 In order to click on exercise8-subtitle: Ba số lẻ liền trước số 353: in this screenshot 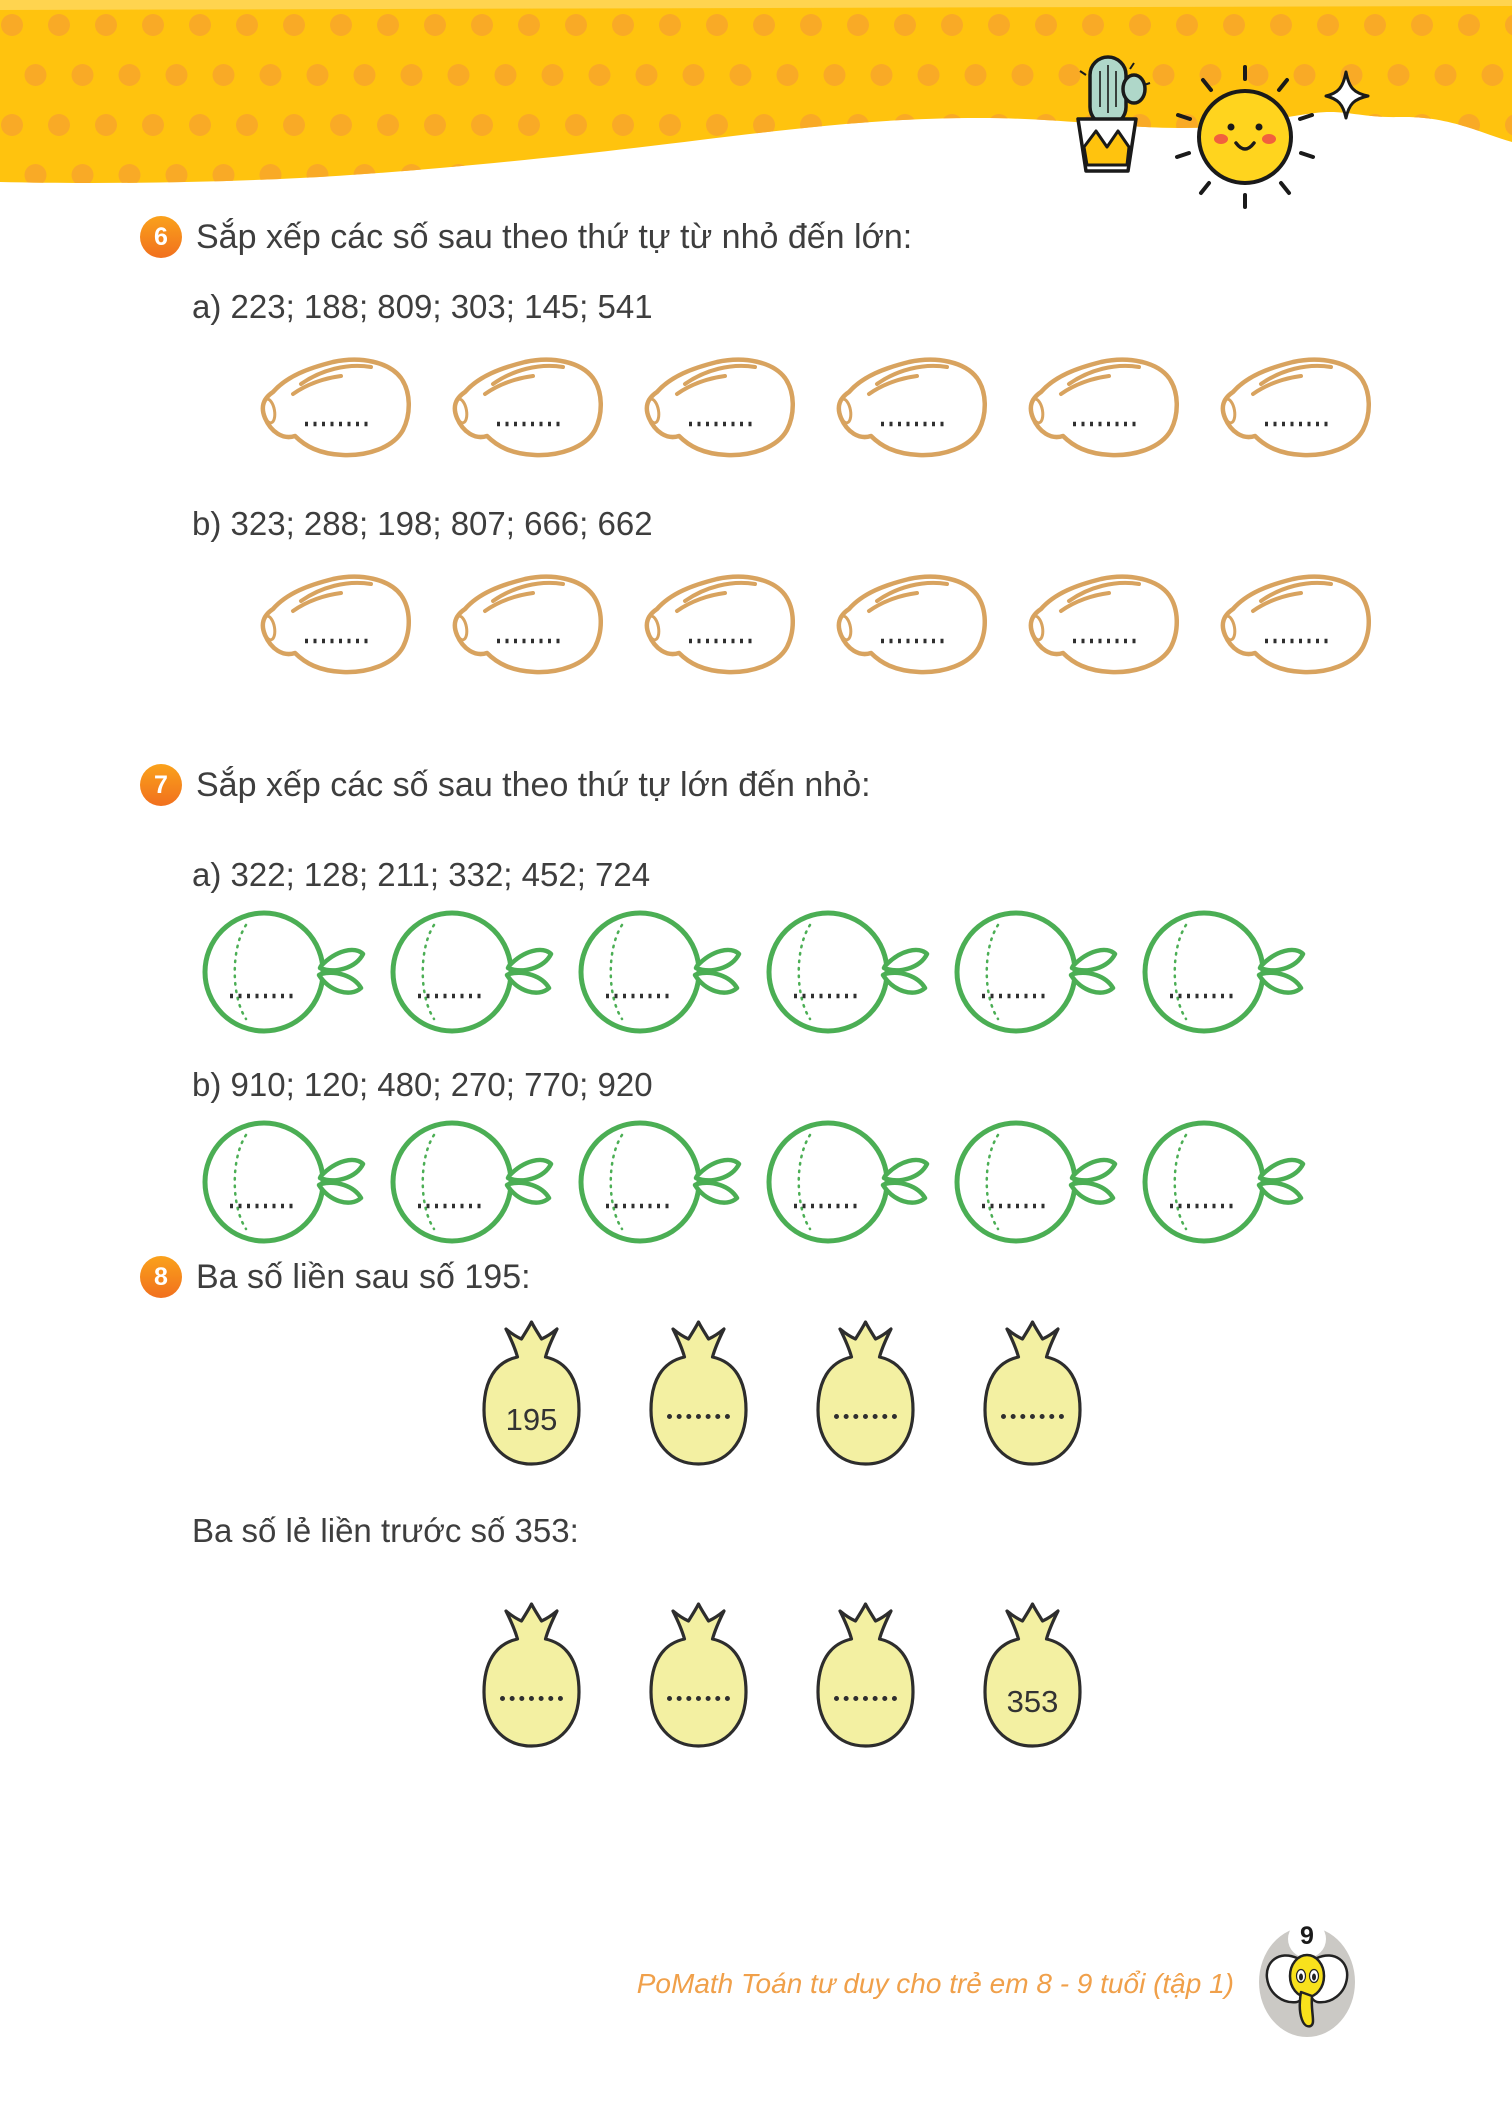, I will do `click(385, 1530)`.